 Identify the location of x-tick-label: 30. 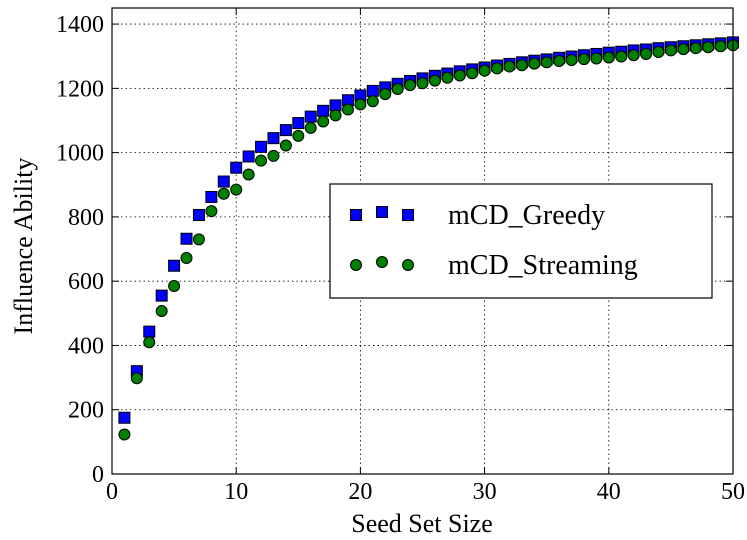
(485, 492).